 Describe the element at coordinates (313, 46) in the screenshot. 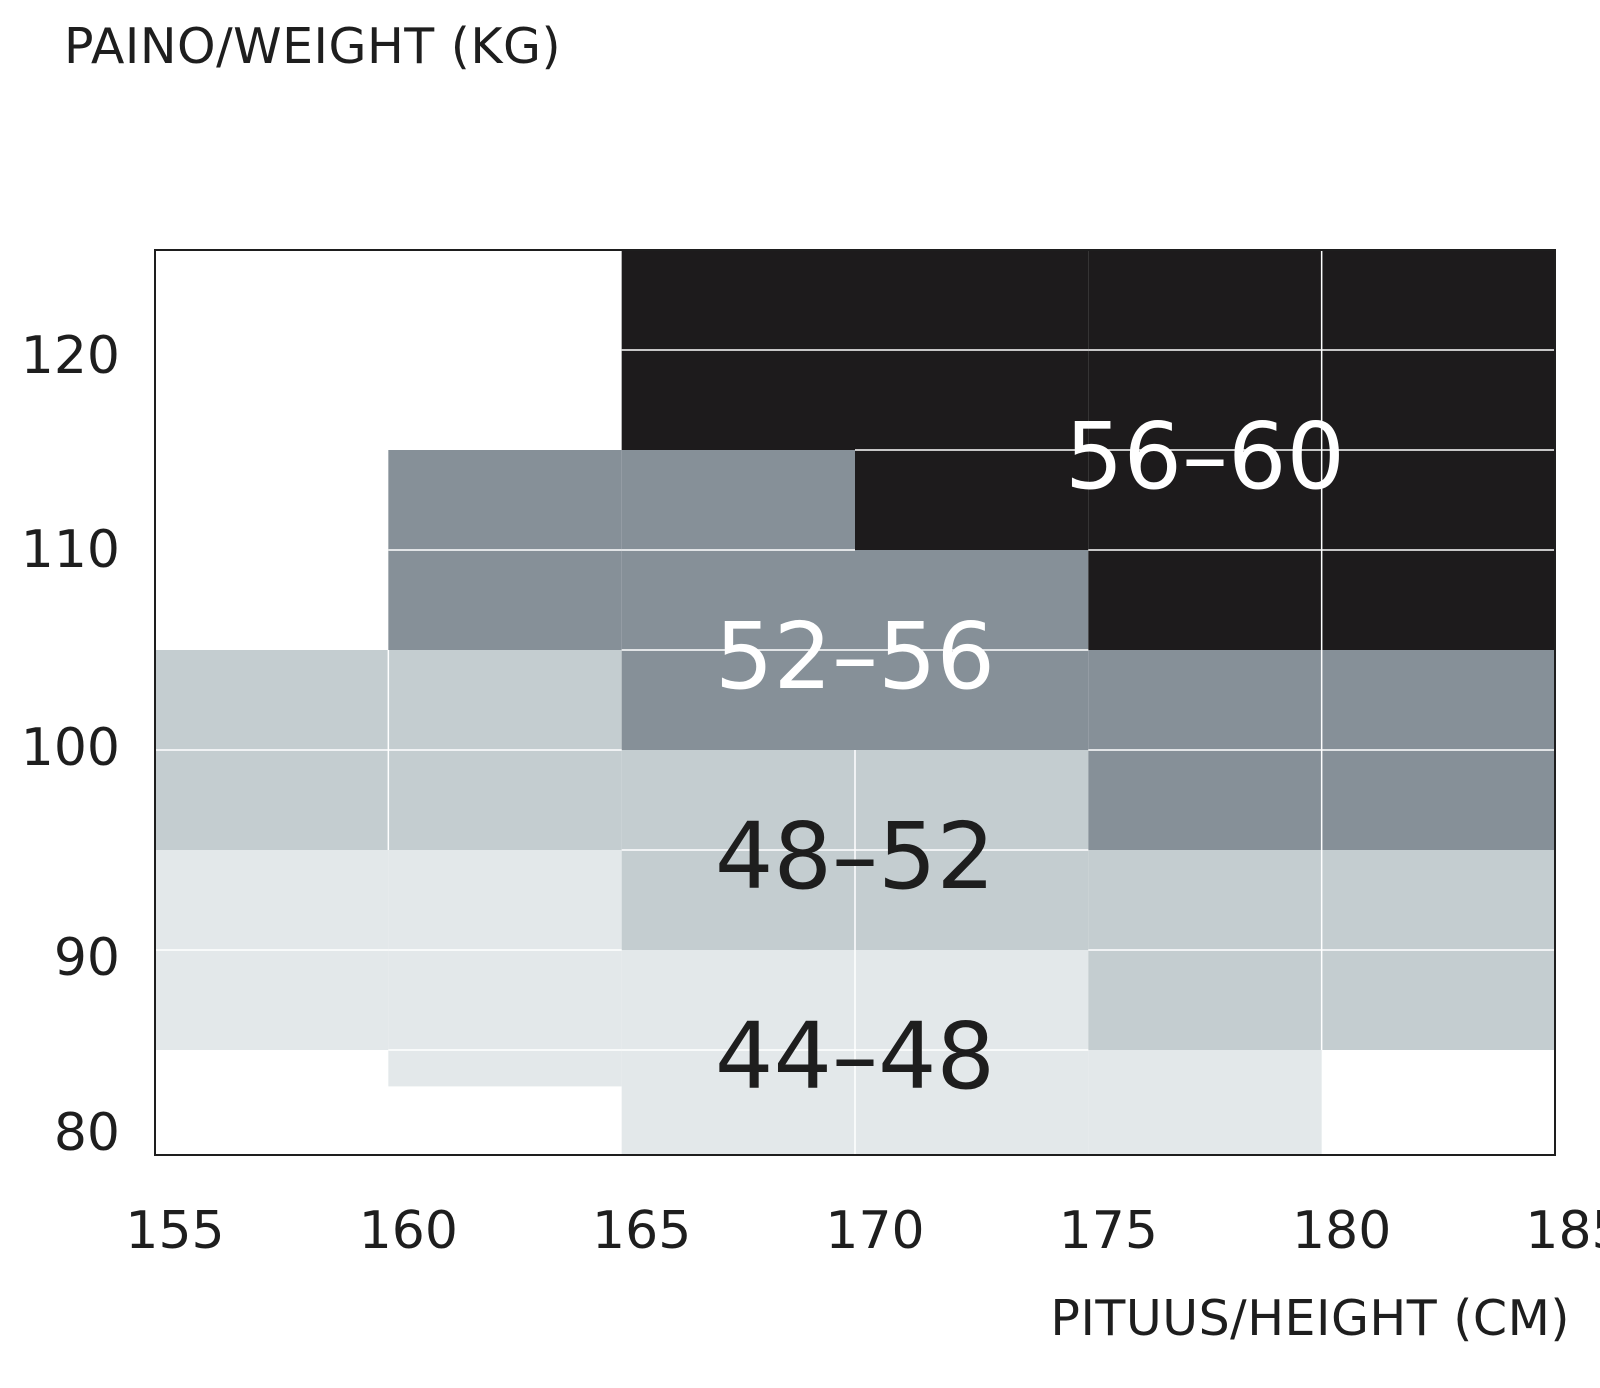

I see `y-axis-title: PAINO/WEIGHT (KG)` at that location.